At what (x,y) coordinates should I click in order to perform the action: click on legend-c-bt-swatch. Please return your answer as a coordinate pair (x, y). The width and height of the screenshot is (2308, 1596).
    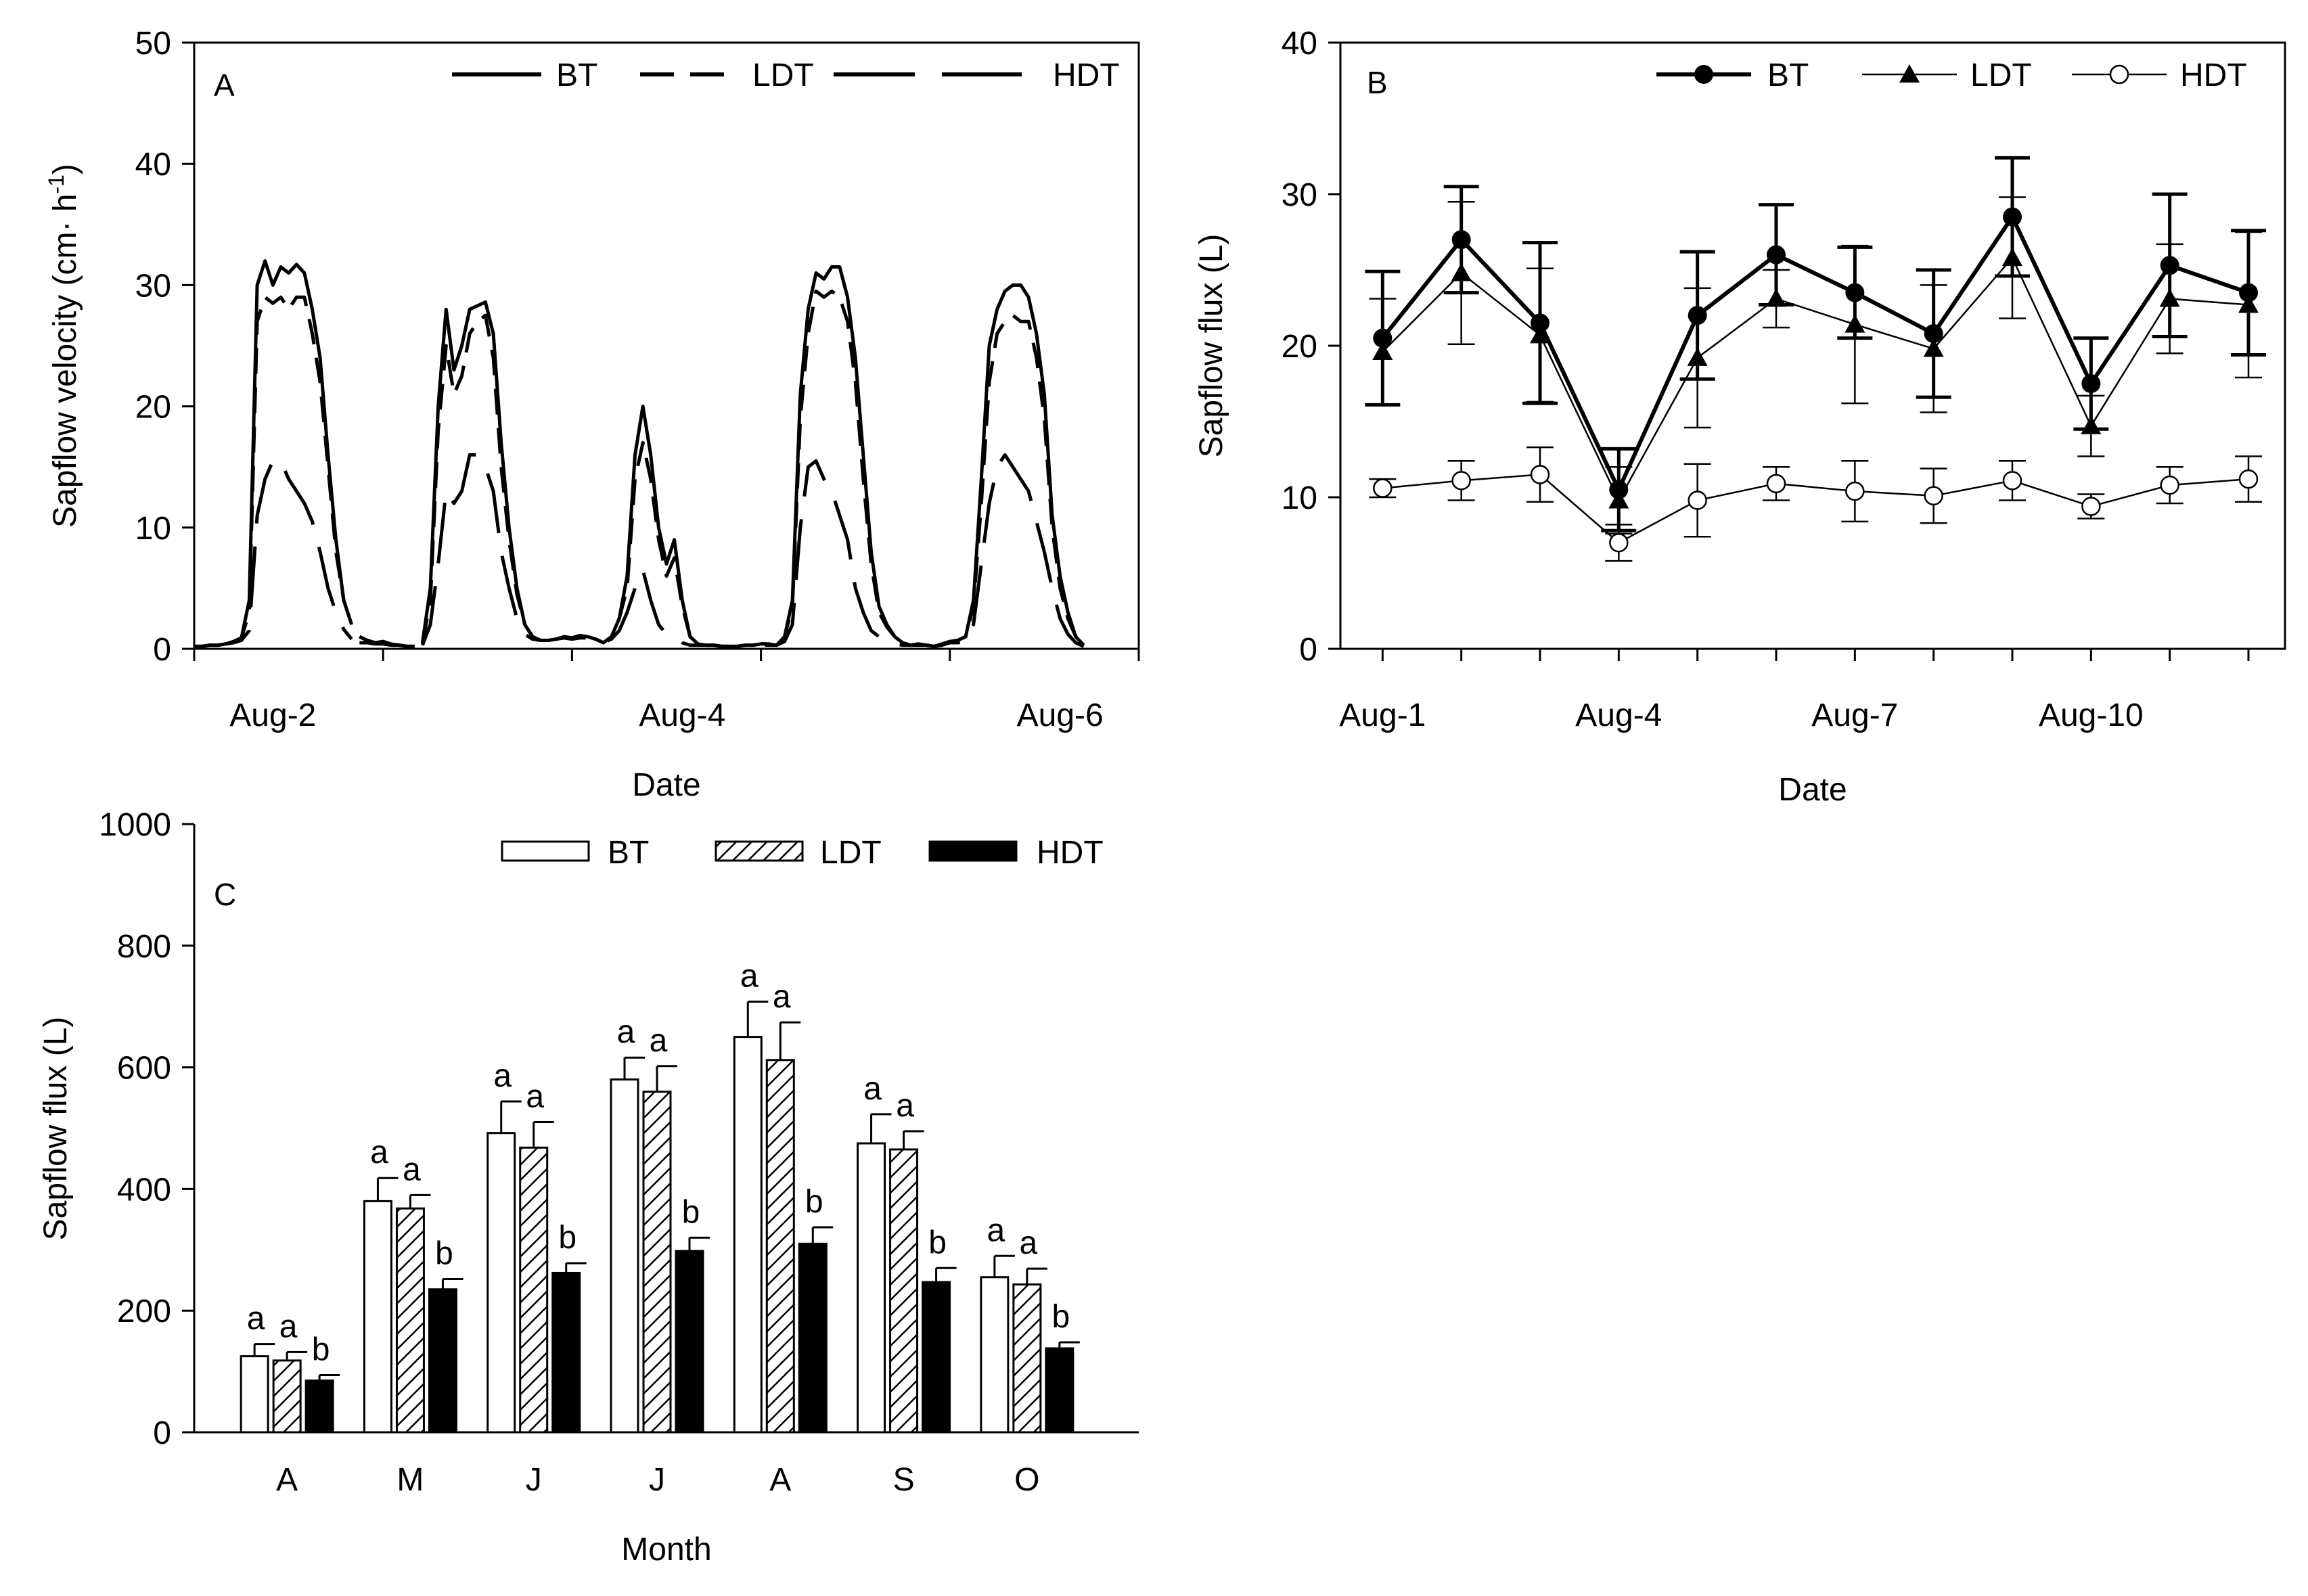
    Looking at the image, I should click on (545, 851).